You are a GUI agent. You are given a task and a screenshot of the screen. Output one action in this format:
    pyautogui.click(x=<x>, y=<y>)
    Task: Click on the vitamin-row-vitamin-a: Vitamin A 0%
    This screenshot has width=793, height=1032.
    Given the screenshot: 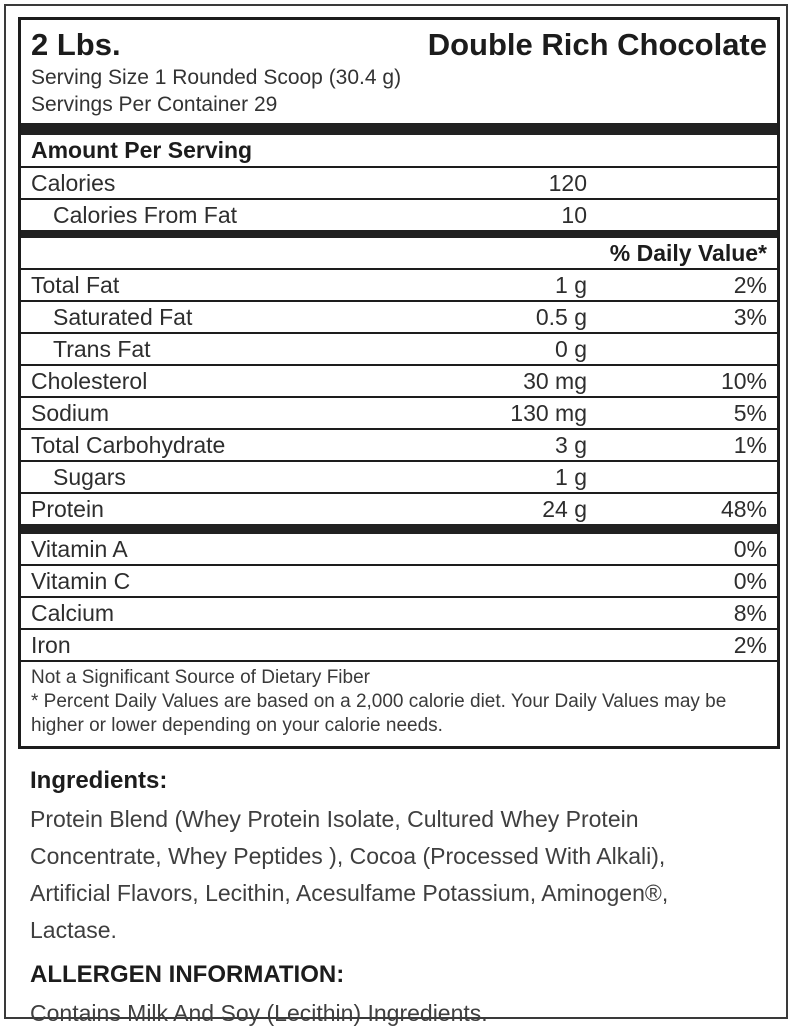 What is the action you would take?
    pyautogui.click(x=399, y=550)
    